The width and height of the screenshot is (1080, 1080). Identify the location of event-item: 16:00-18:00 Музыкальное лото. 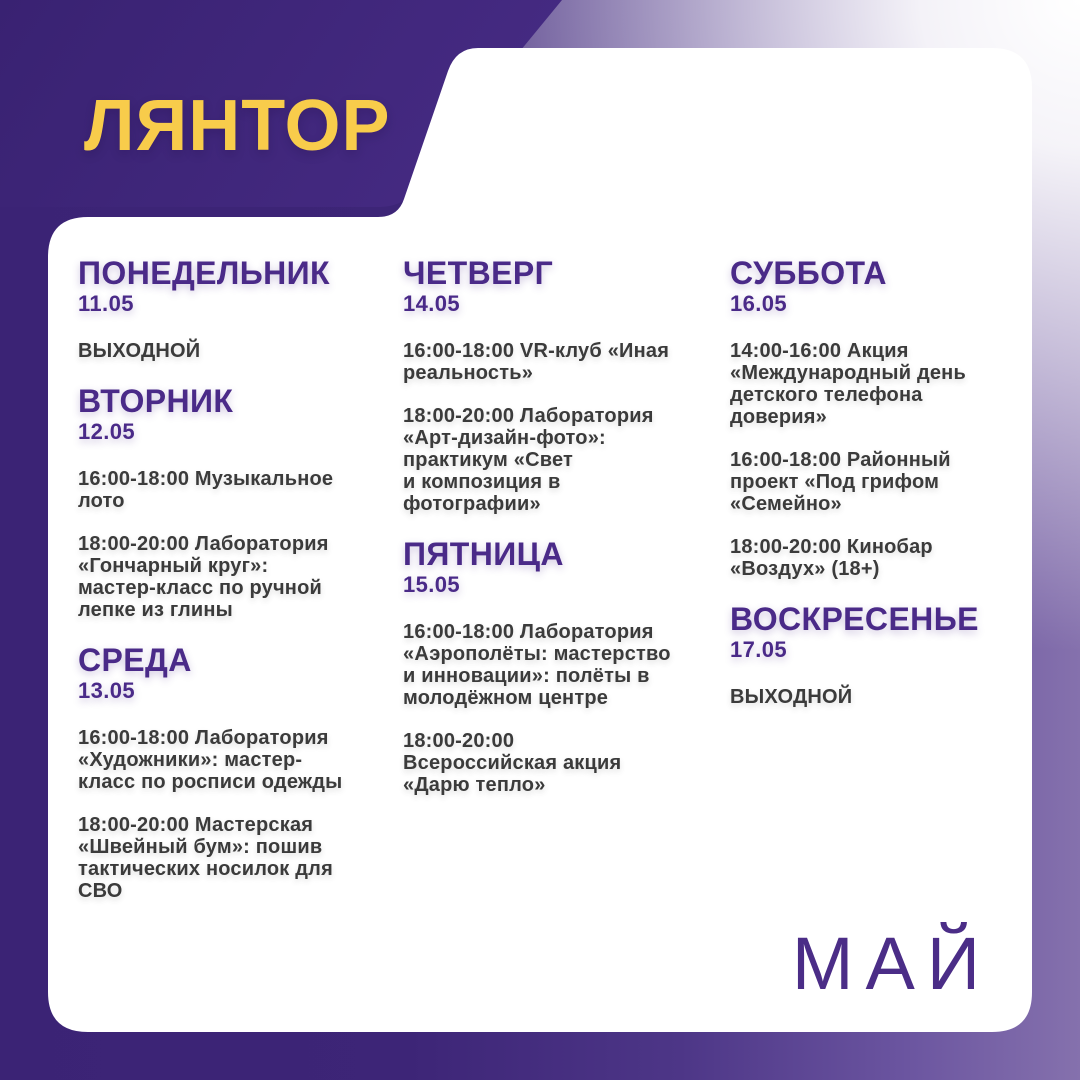
(206, 490).